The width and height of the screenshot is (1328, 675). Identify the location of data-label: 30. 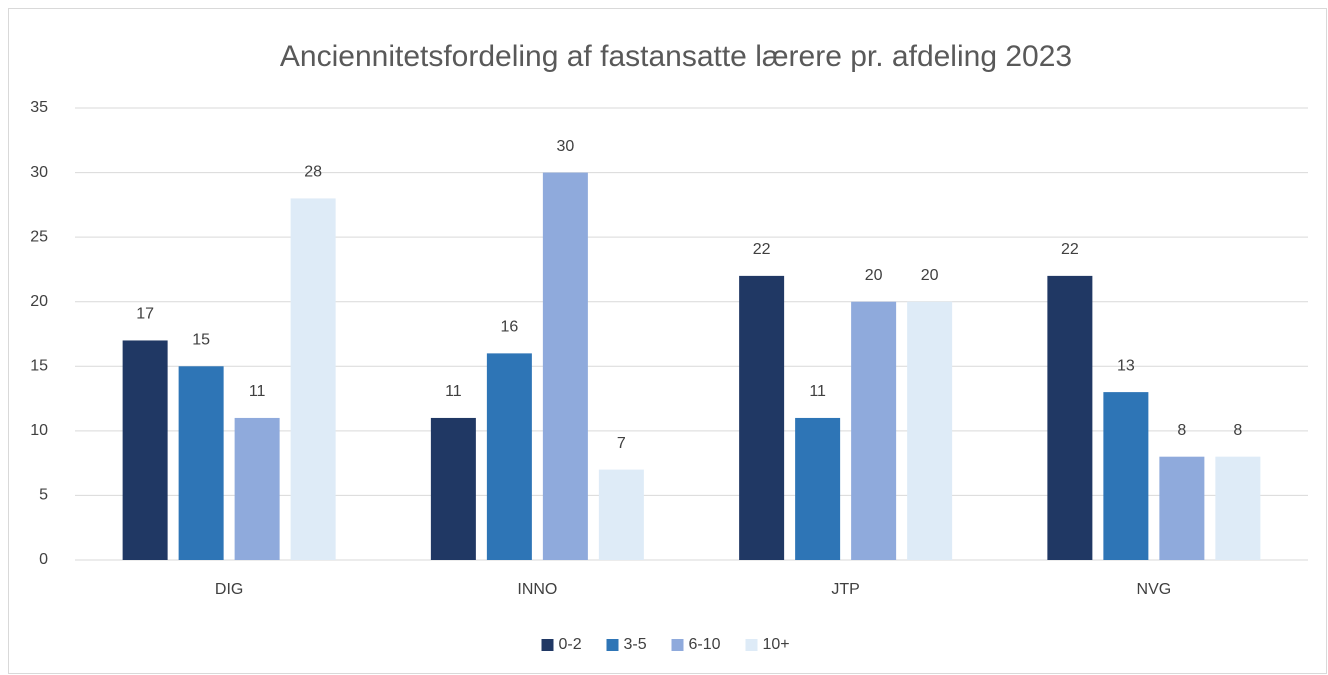
(565, 146).